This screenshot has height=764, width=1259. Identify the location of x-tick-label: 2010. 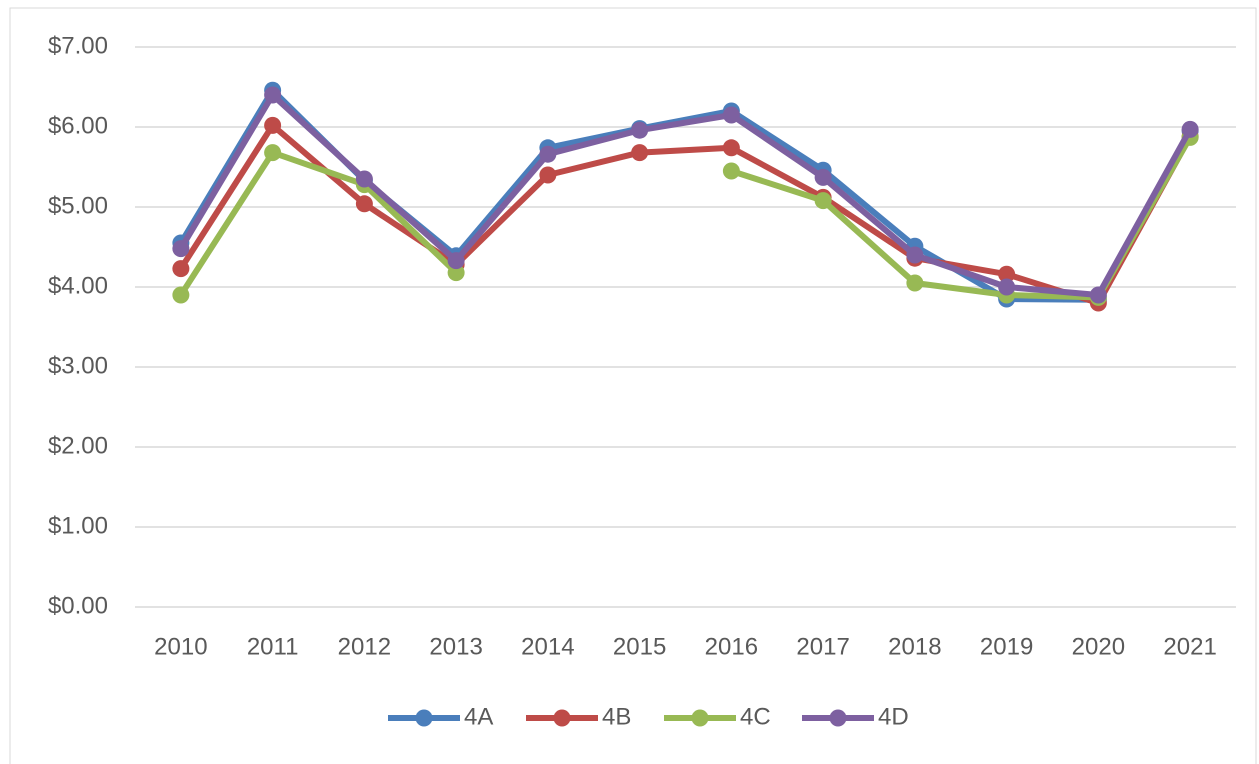
(180, 646).